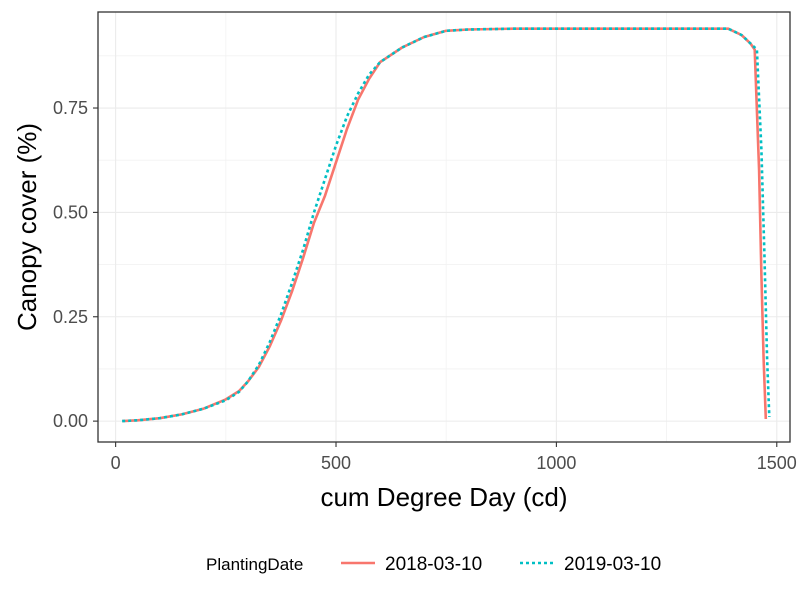  I want to click on x-tick-label: 1500, so click(777, 463).